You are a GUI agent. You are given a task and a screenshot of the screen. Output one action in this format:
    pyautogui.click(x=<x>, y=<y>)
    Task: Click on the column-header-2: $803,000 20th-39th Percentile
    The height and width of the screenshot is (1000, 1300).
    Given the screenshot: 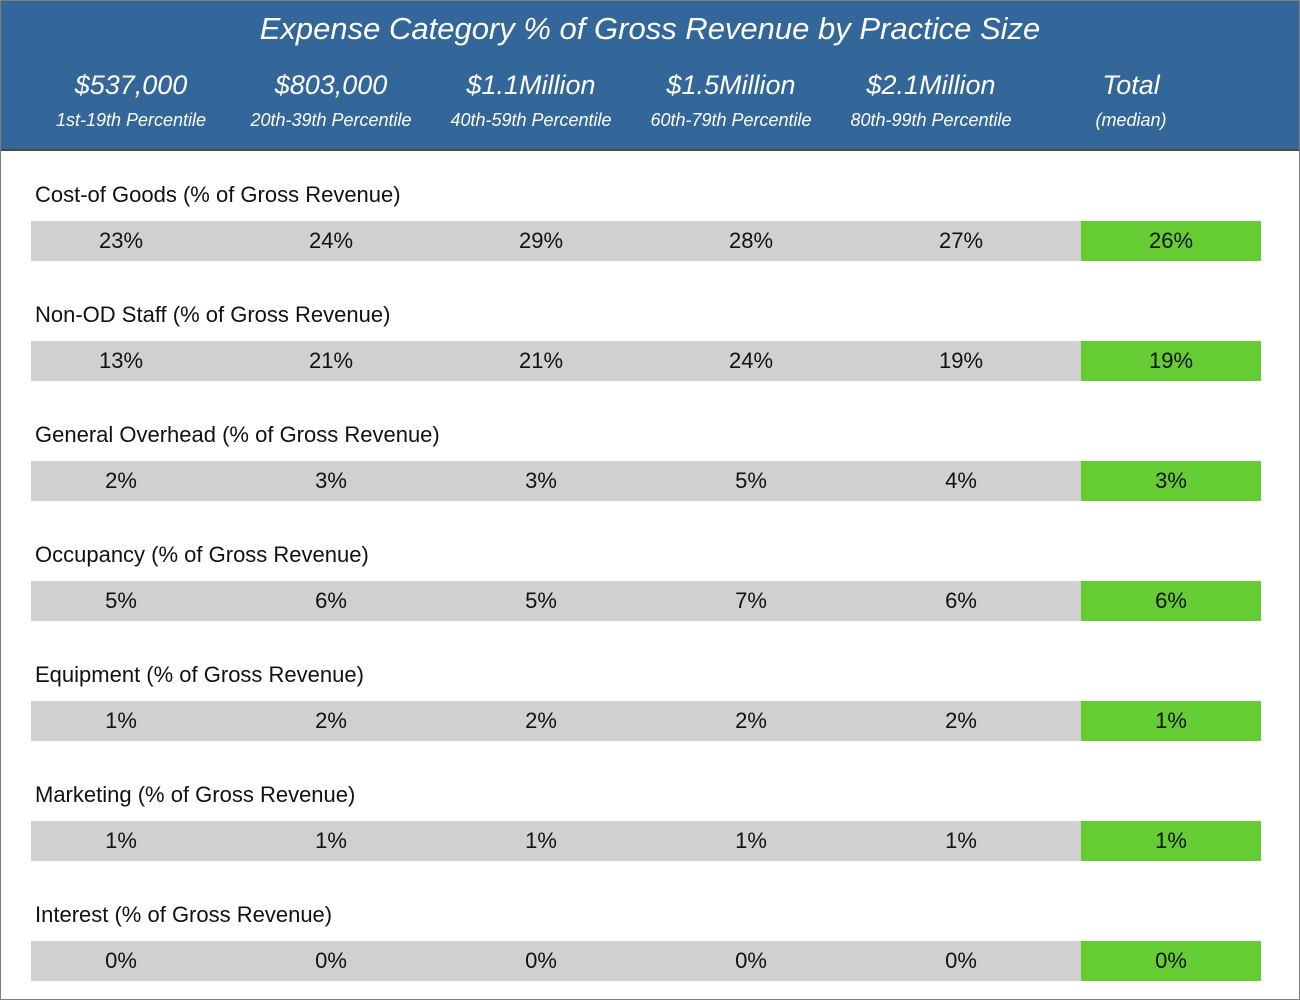 What is the action you would take?
    pyautogui.click(x=331, y=98)
    